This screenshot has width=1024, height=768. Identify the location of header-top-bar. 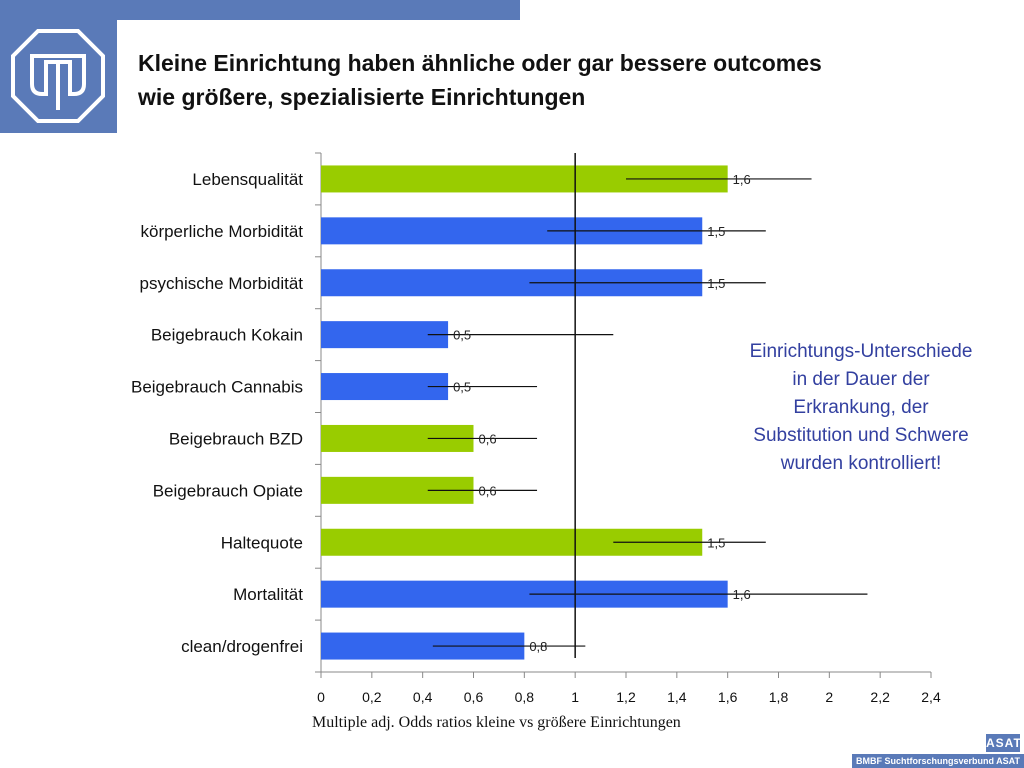
(260, 10).